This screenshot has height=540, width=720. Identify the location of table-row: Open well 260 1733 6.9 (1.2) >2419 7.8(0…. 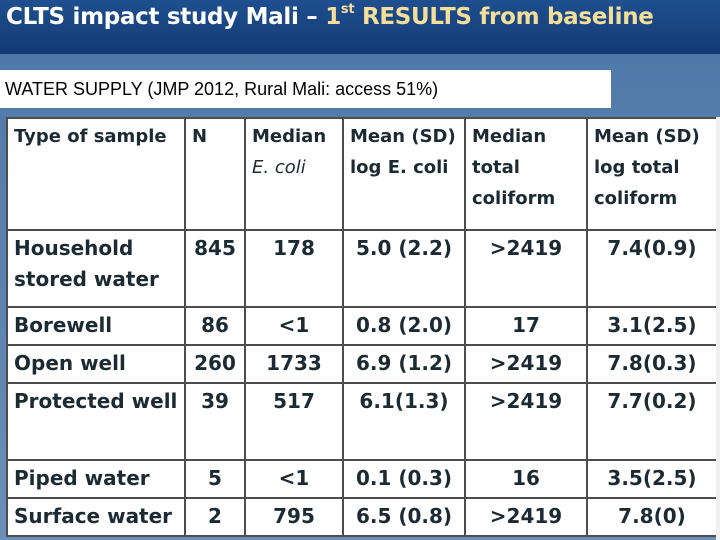
(362, 364).